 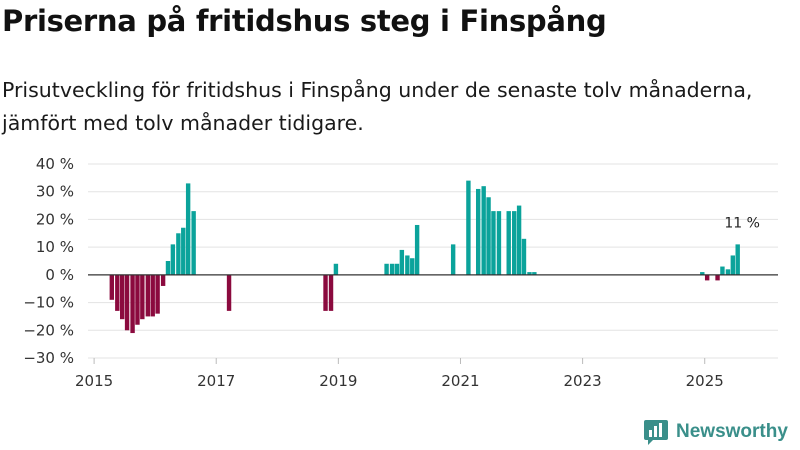 I want to click on y-tick-label: 10 %, so click(x=55, y=247).